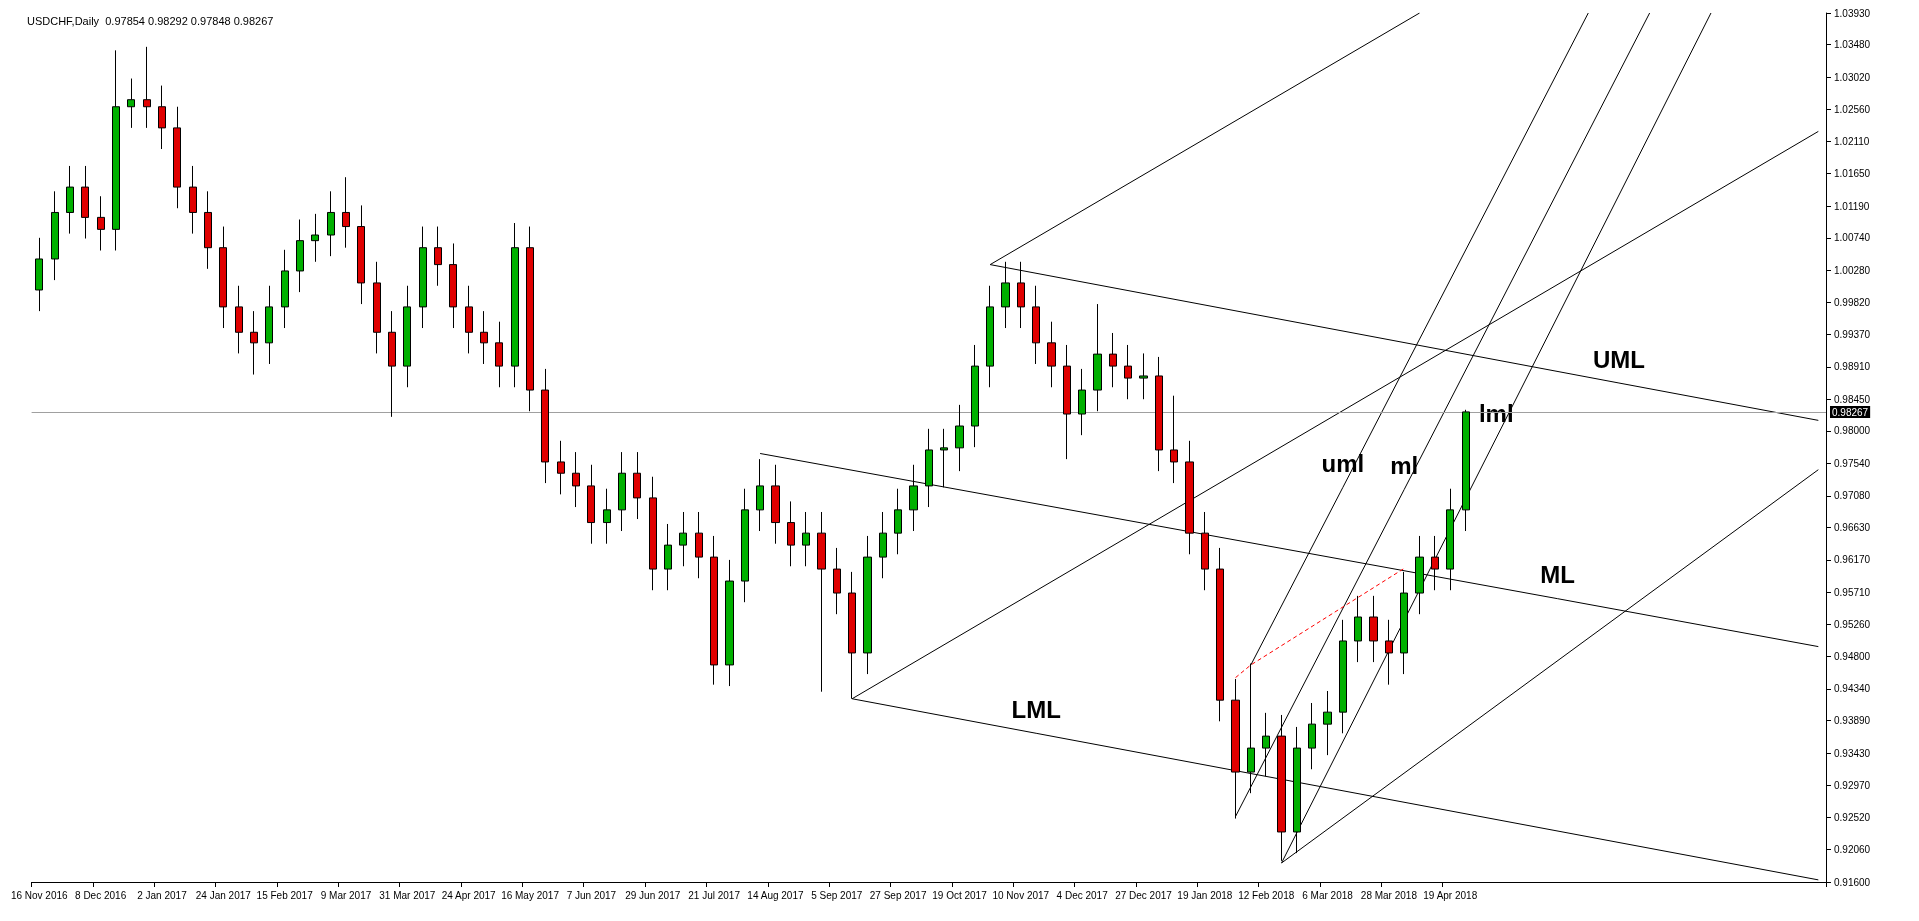 This screenshot has height=921, width=1919. I want to click on y-tick-label: 0.91600, so click(1852, 882).